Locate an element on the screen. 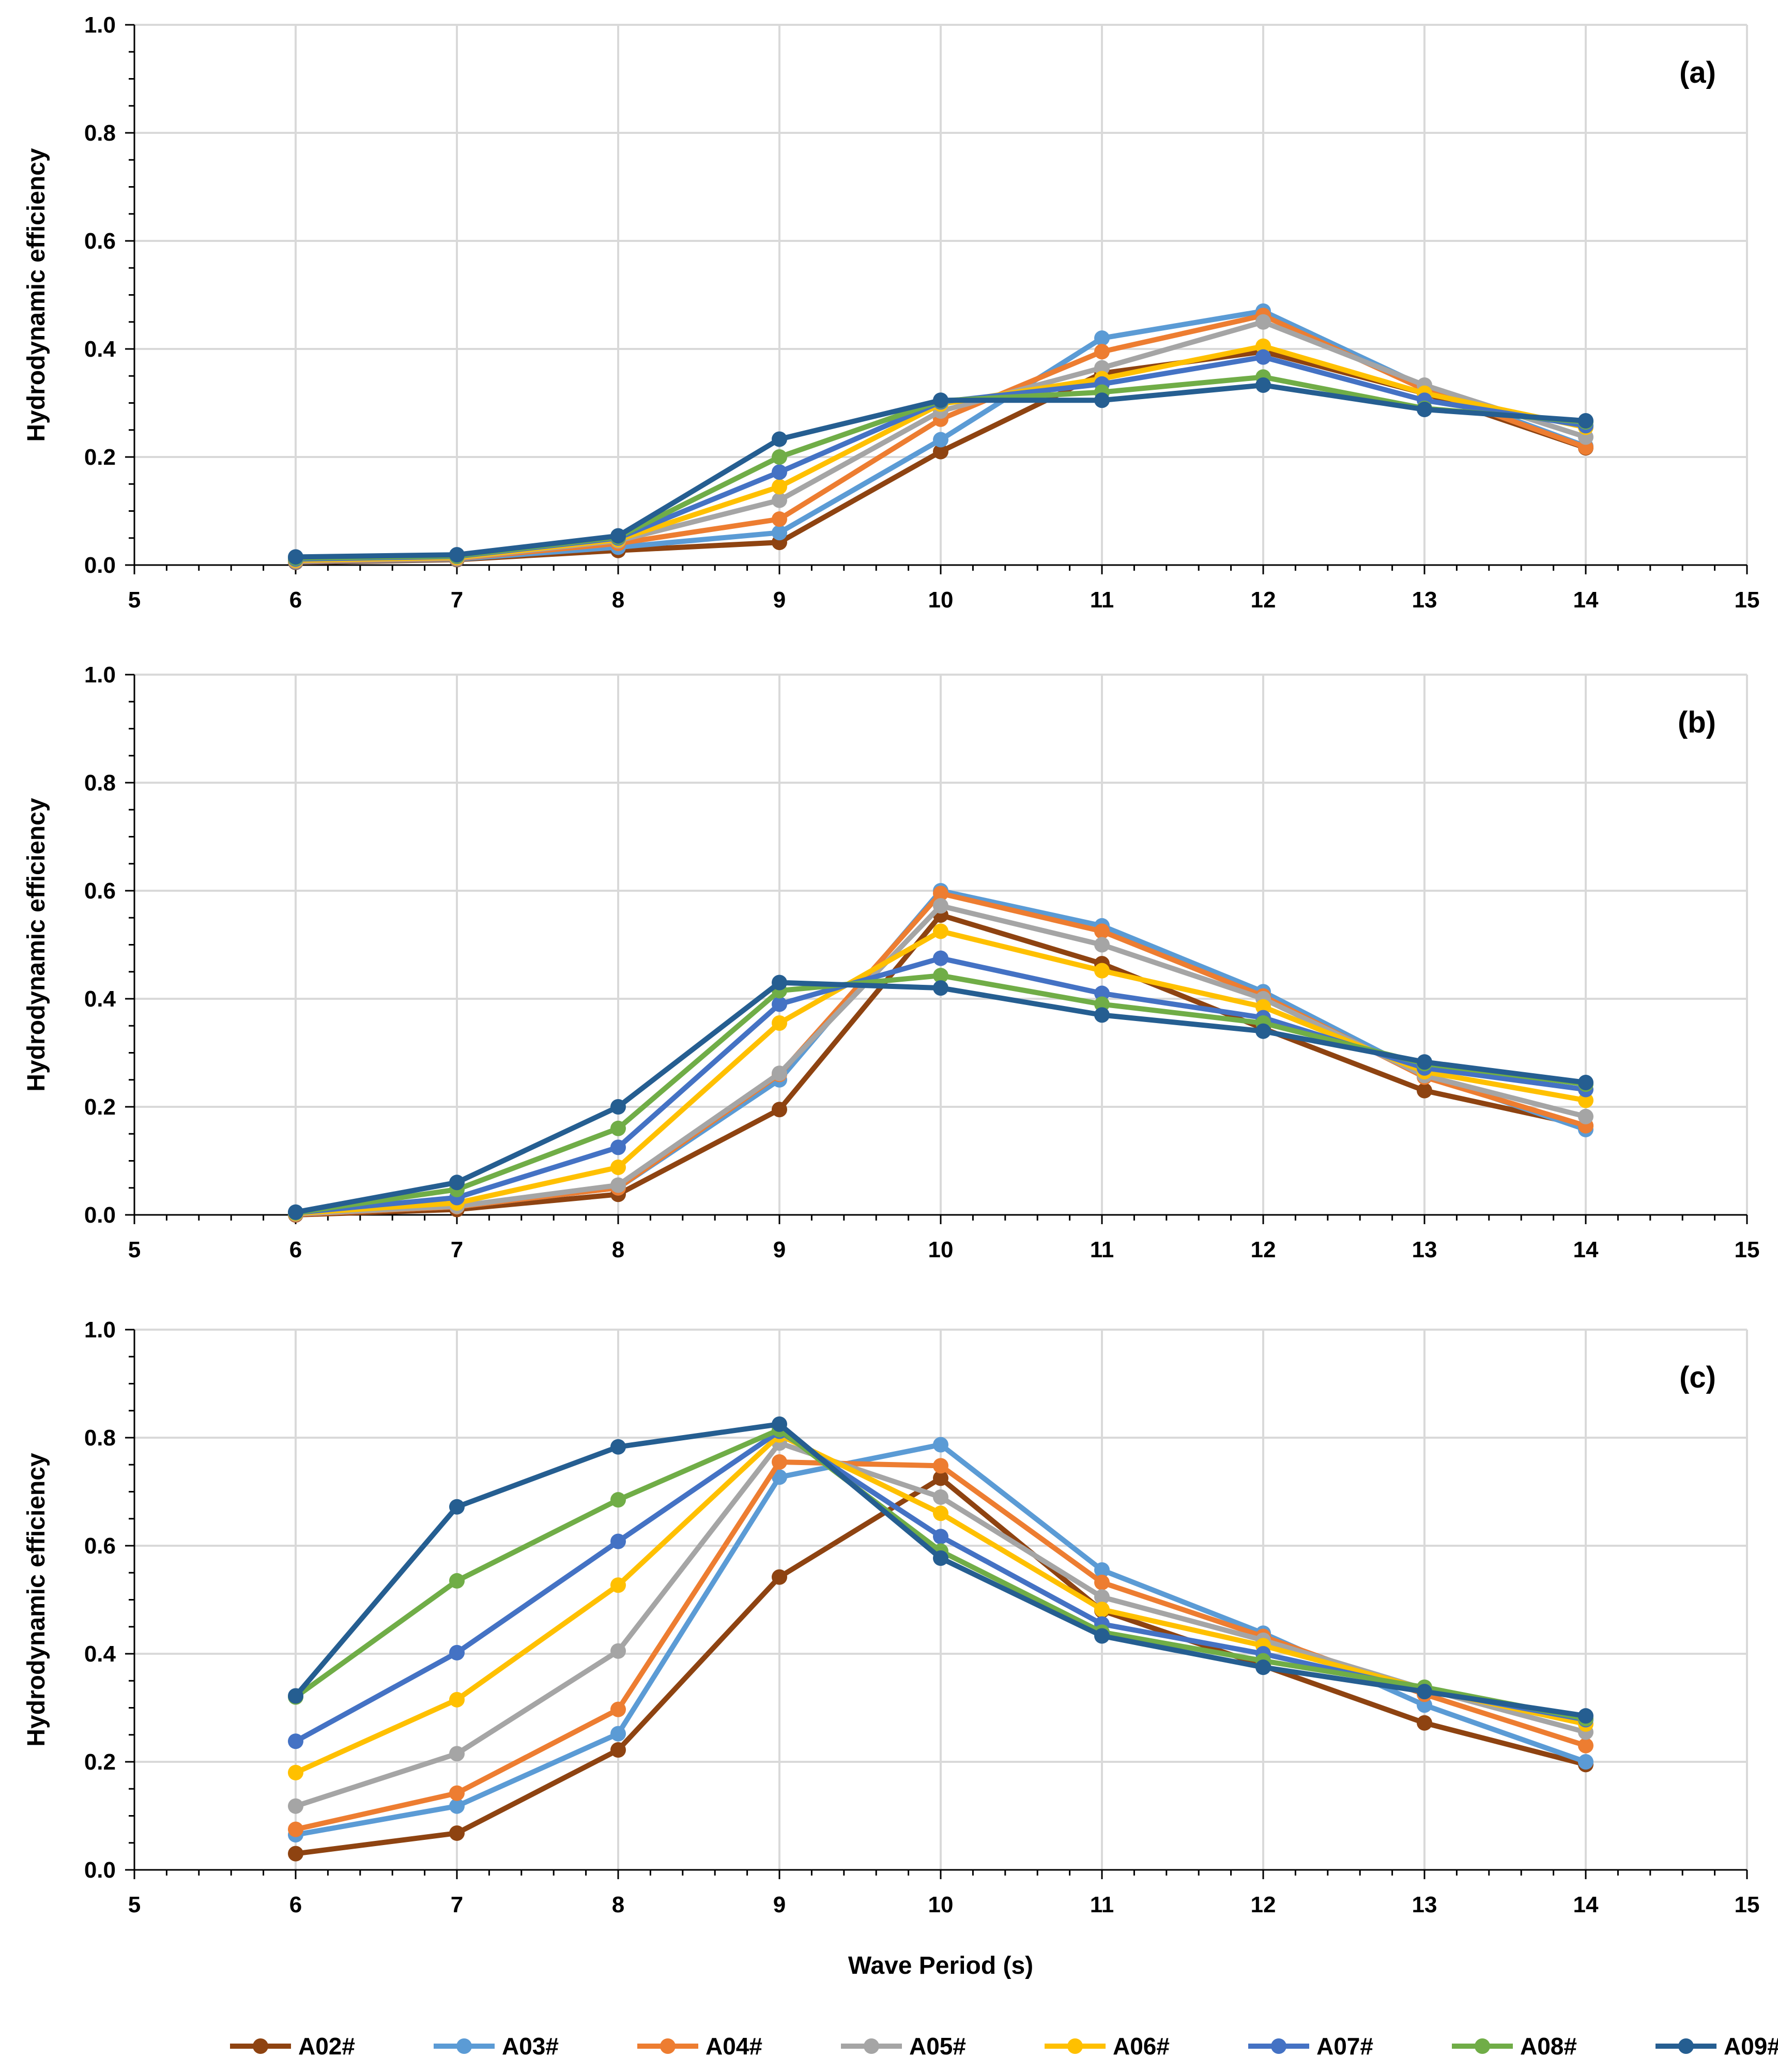 This screenshot has height=2072, width=1778. legend-label: A08# is located at coordinates (1548, 2046).